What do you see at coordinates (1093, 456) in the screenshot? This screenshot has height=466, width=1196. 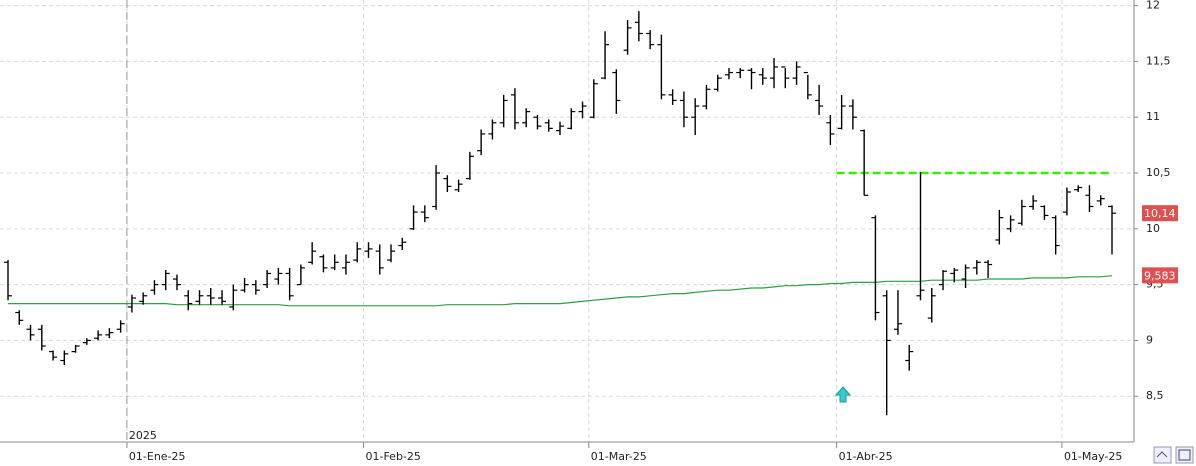 I see `x-tick-label: 01-May-25` at bounding box center [1093, 456].